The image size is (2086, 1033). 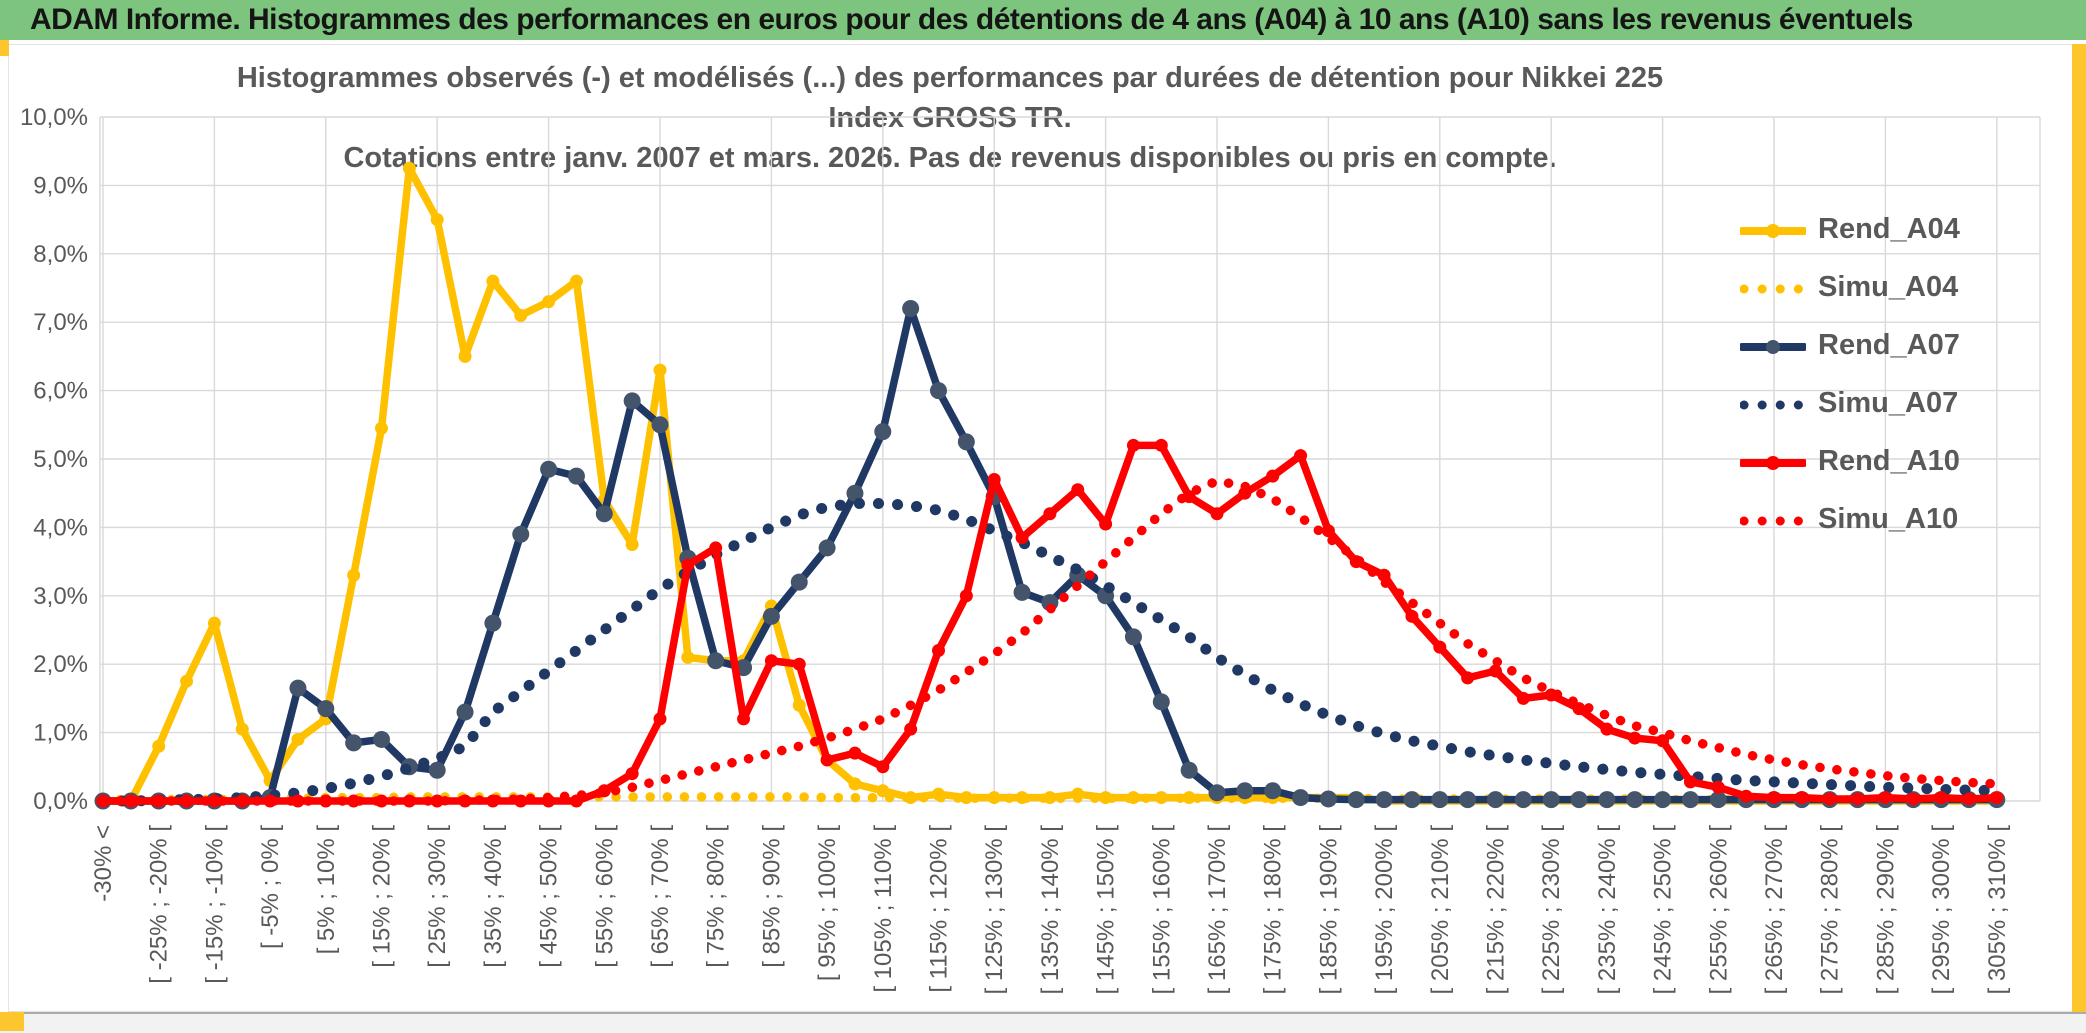 What do you see at coordinates (1384, 910) in the screenshot?
I see `x-axis-tick-label: [ 195% ; 200% [` at bounding box center [1384, 910].